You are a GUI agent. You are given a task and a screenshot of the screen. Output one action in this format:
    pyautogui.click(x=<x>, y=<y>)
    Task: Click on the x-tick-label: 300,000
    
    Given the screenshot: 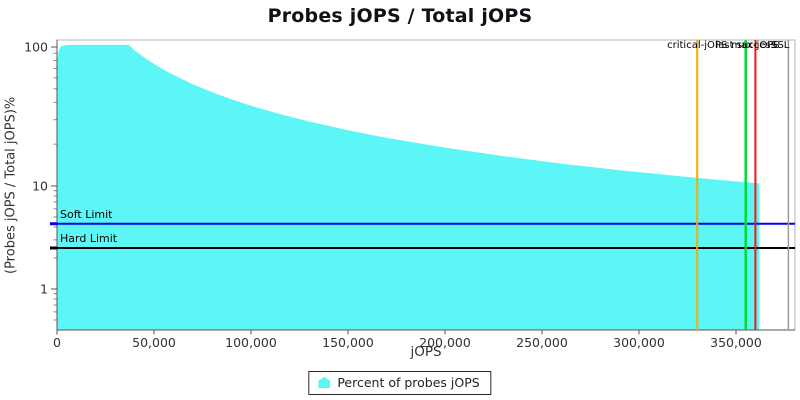 What is the action you would take?
    pyautogui.click(x=639, y=342)
    